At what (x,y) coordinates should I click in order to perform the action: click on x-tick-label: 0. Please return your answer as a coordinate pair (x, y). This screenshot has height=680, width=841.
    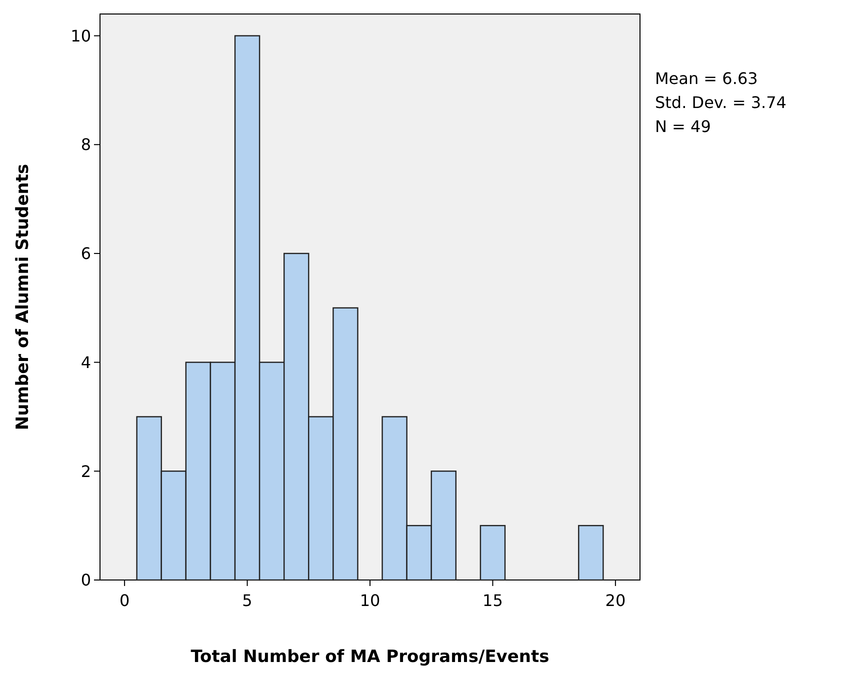
    Looking at the image, I should click on (124, 600).